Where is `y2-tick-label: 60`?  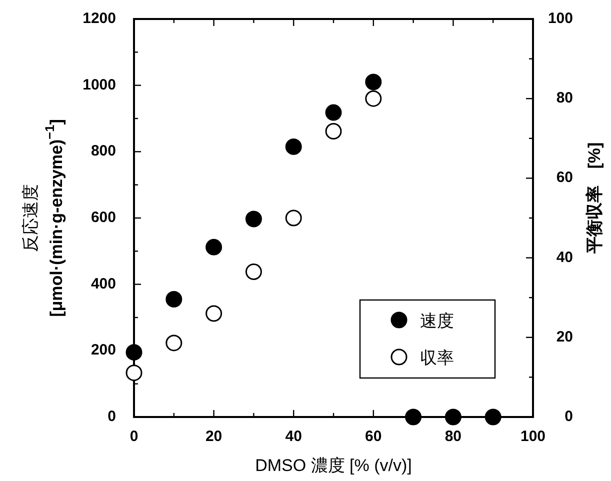 y2-tick-label: 60 is located at coordinates (564, 177).